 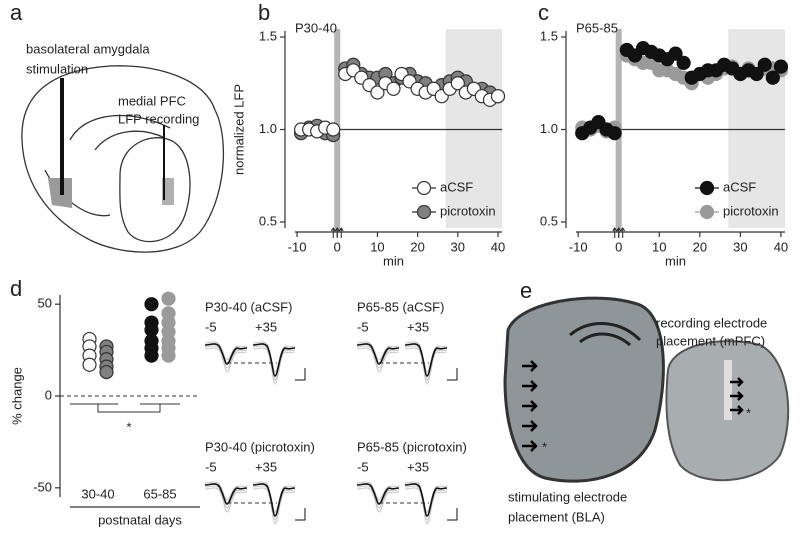 What do you see at coordinates (42, 486) in the screenshot?
I see `y-tick-label: -50` at bounding box center [42, 486].